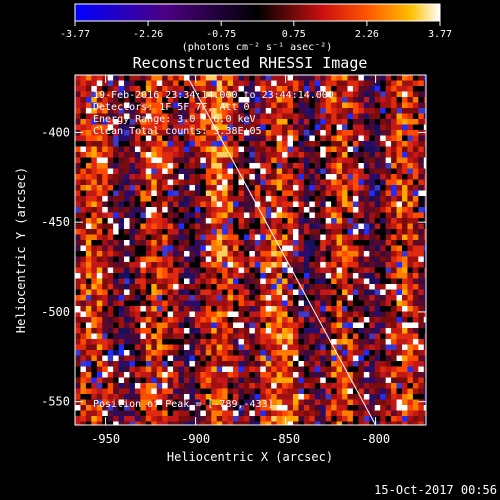 Image resolution: width=500 pixels, height=500 pixels. I want to click on detectors-label: Detectors: 1F 5F 7F, Att 0, so click(171, 107).